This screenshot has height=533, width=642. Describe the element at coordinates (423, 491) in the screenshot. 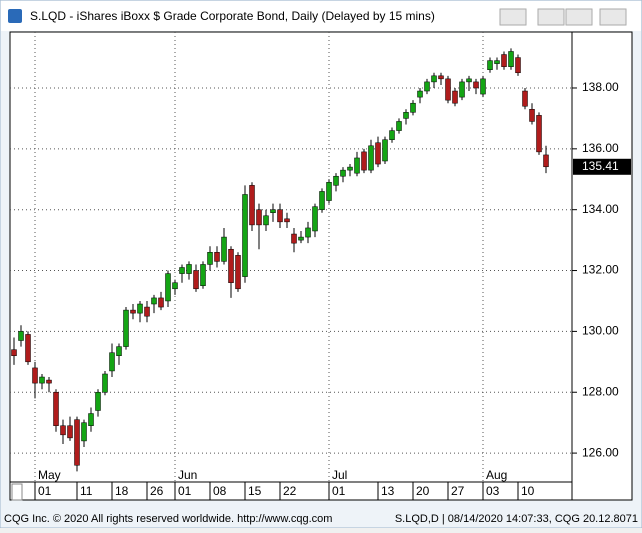

I see `x-tick-label: 20` at that location.